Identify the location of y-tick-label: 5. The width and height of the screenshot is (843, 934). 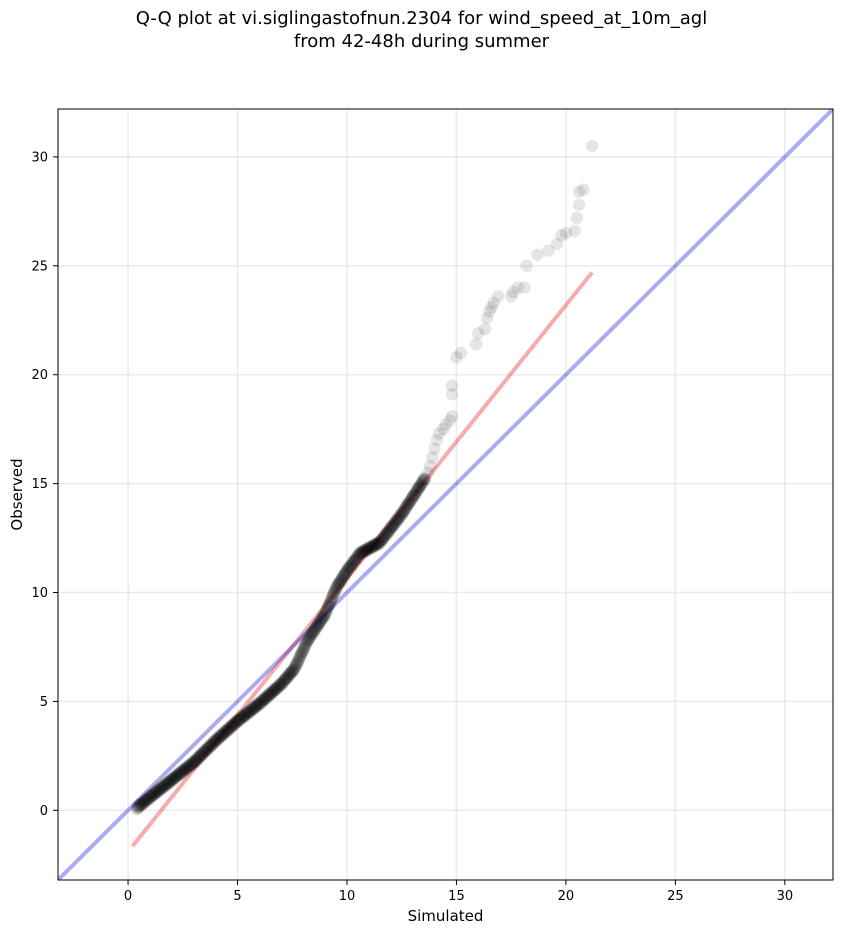
(44, 702).